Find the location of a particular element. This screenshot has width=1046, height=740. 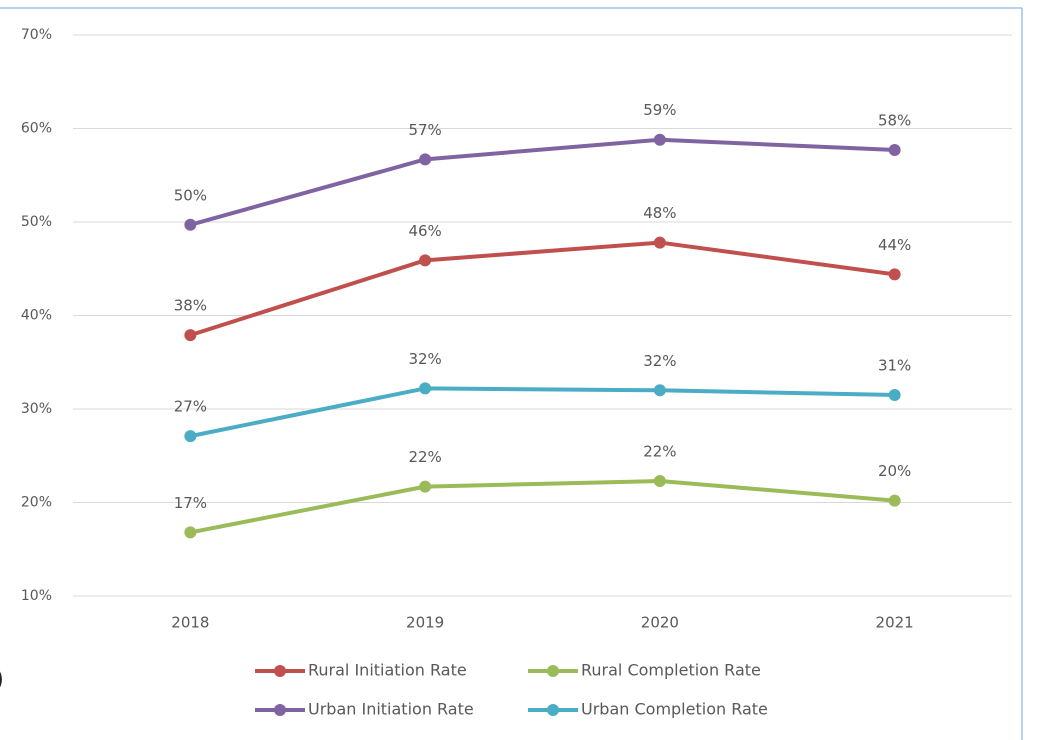

y-tick-label: 70% is located at coordinates (36, 35).